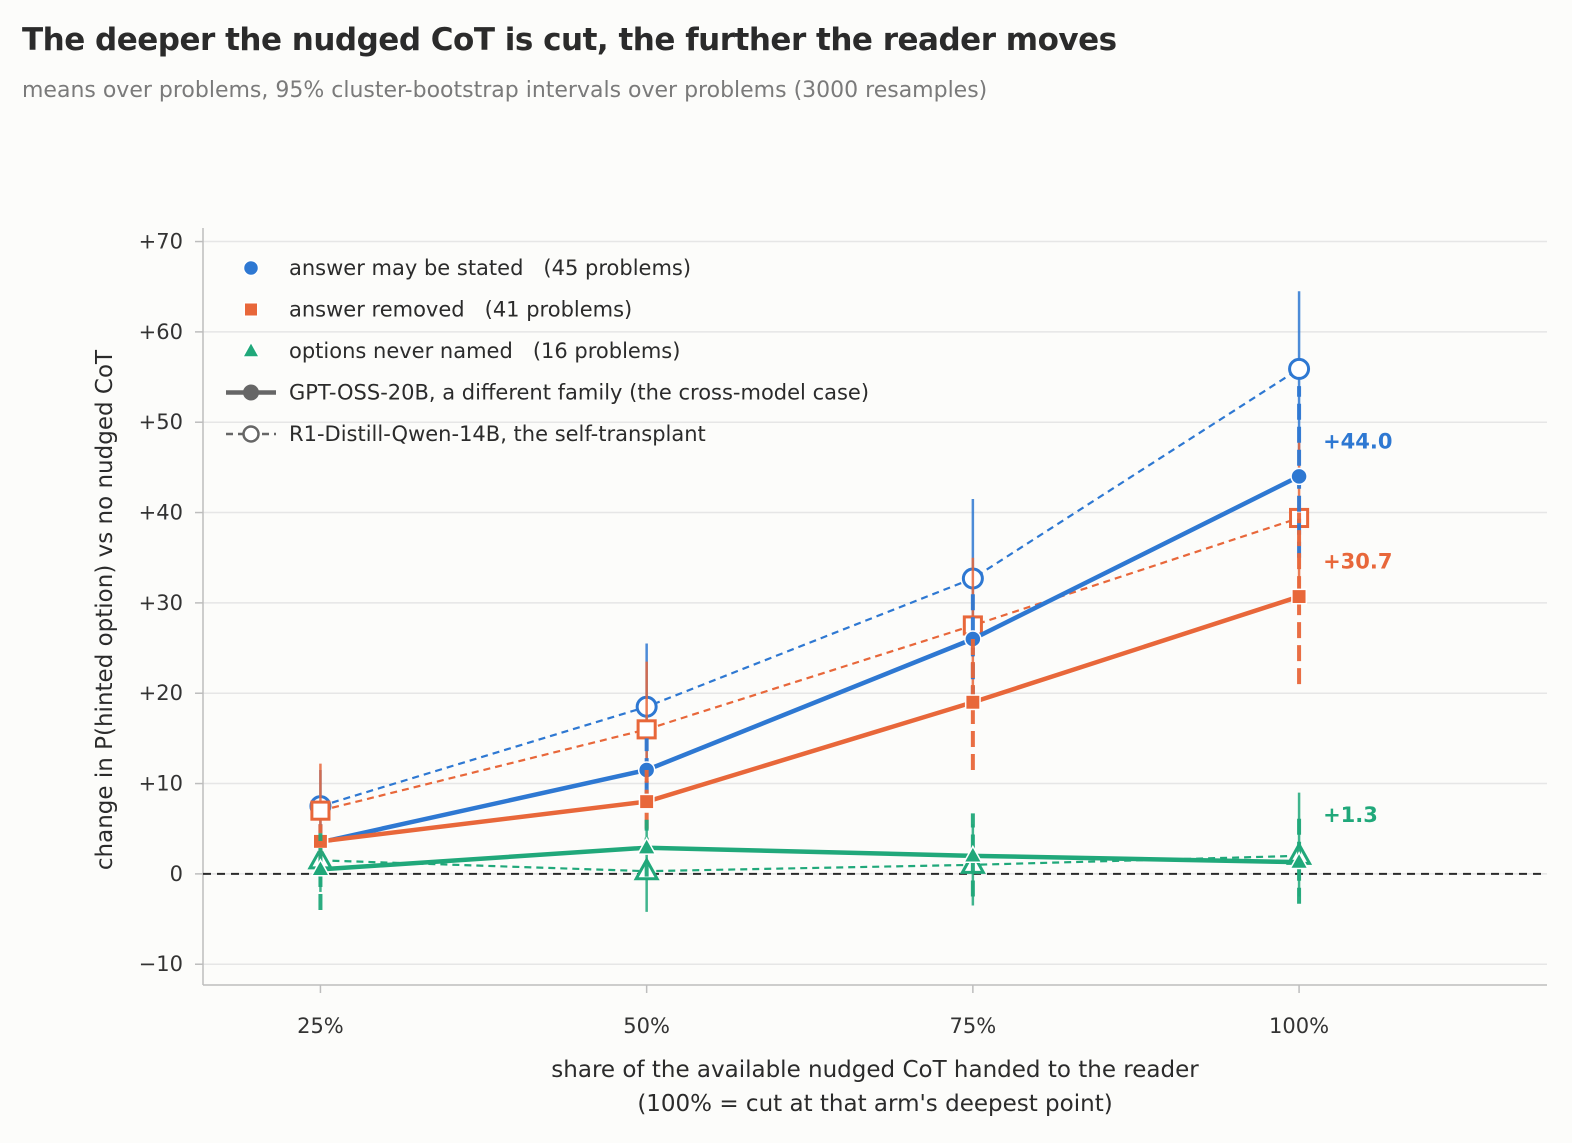 This screenshot has width=1572, height=1143. I want to click on y-tick-label: 0, so click(176, 874).